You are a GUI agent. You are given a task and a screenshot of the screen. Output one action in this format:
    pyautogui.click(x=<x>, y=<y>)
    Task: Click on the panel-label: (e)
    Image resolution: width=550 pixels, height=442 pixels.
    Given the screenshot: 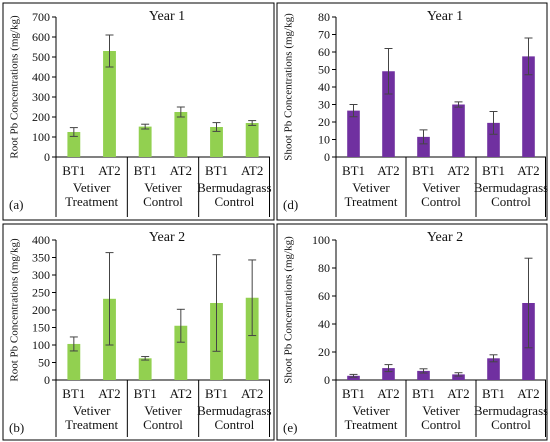 What is the action you would take?
    pyautogui.click(x=290, y=427)
    